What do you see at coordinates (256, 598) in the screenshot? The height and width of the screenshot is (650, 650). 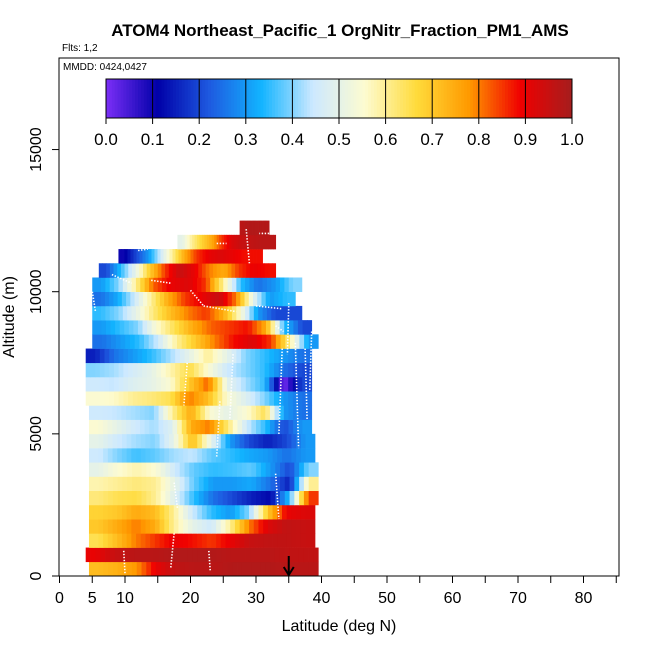 I see `x-tick-label: 30` at bounding box center [256, 598].